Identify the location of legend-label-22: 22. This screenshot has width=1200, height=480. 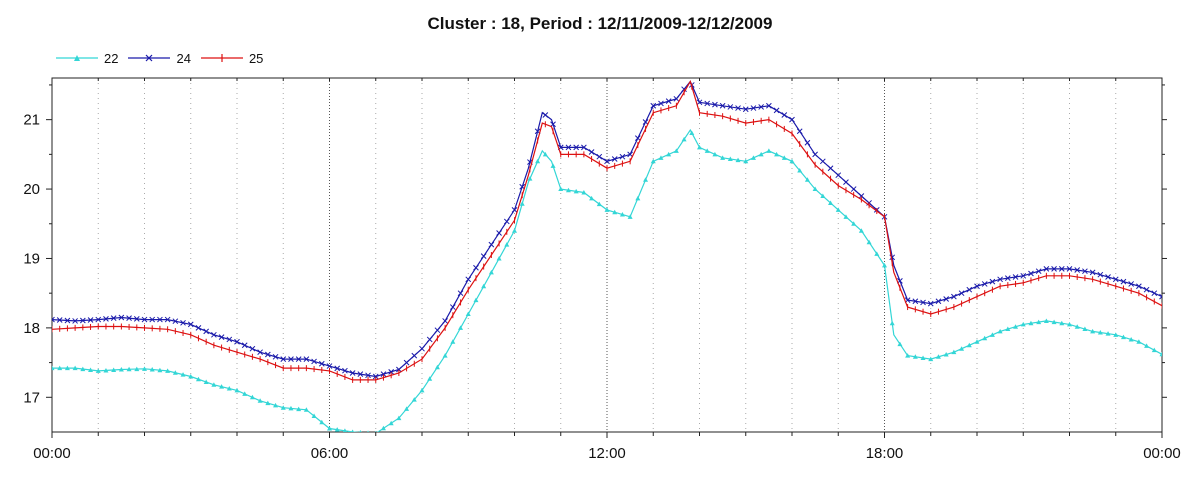
(111, 58).